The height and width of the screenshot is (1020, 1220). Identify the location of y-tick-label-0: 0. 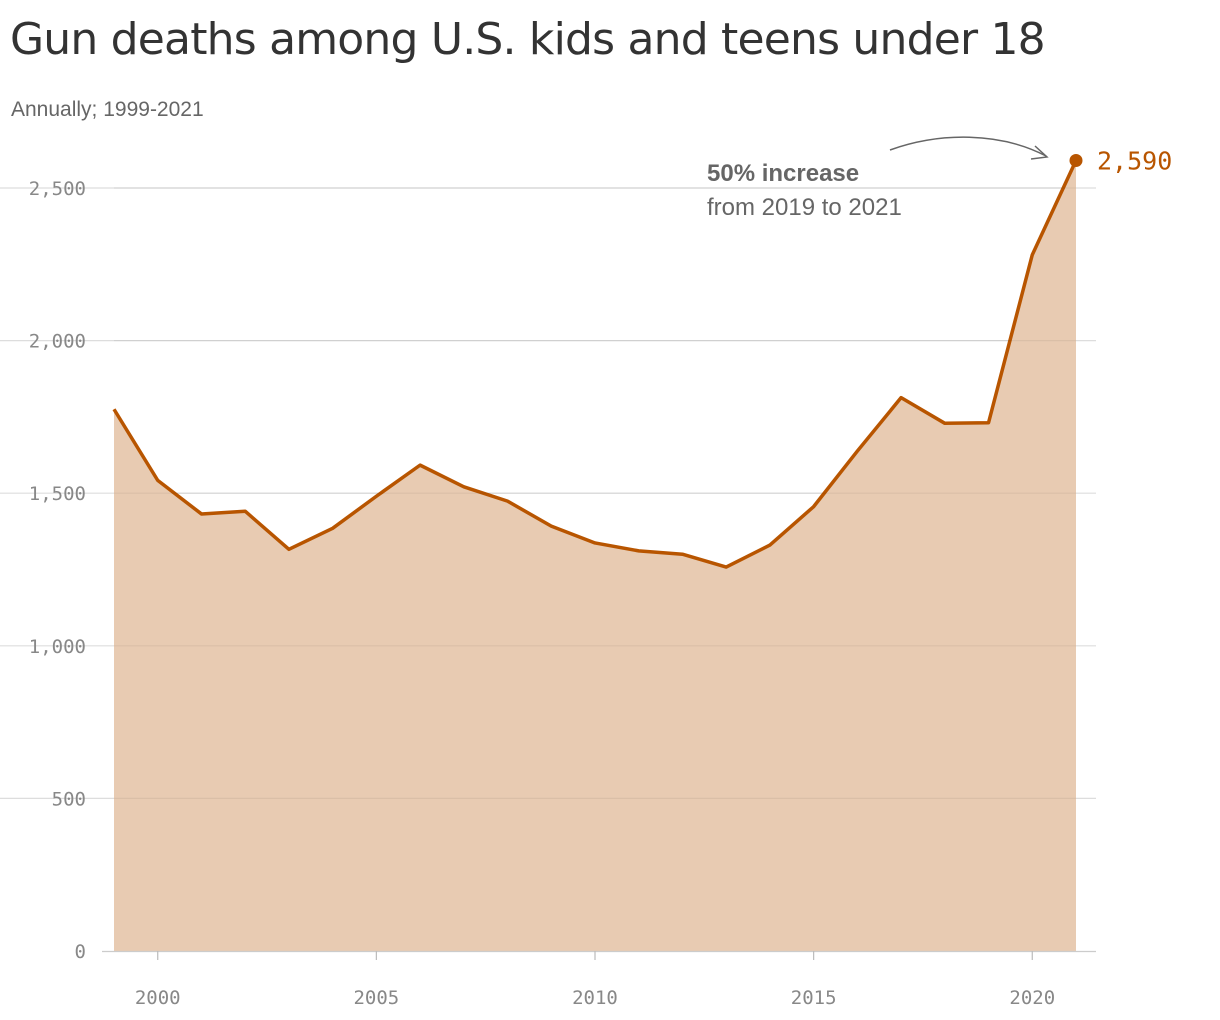
(80, 952).